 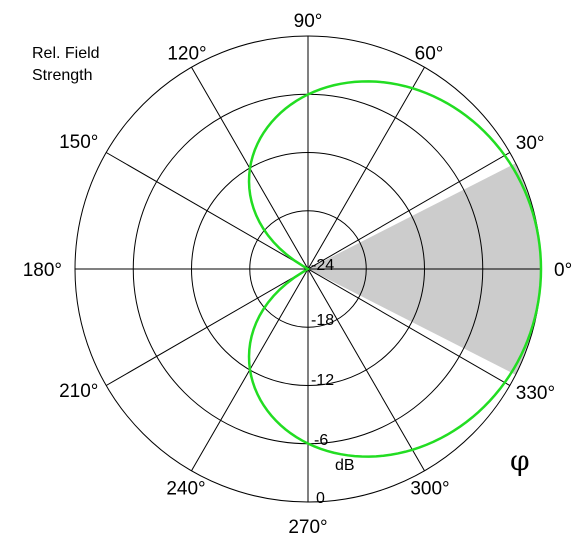 I want to click on ring-labels: -24 -18 -12 -6 0, so click(x=322, y=382).